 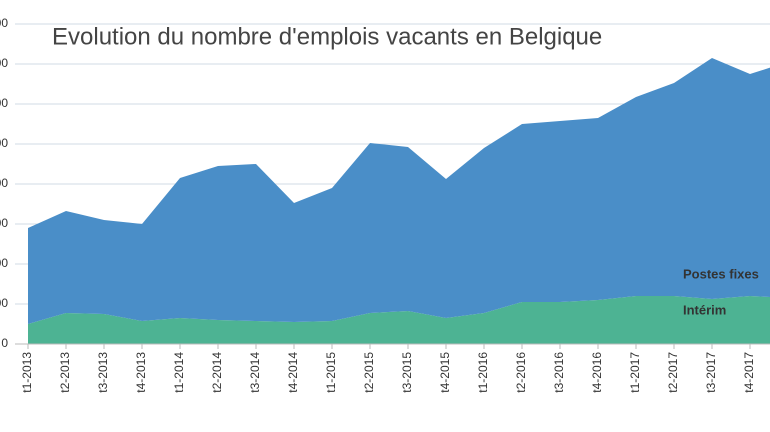 What do you see at coordinates (4, 103) in the screenshot?
I see `y-tick-label: 120000` at bounding box center [4, 103].